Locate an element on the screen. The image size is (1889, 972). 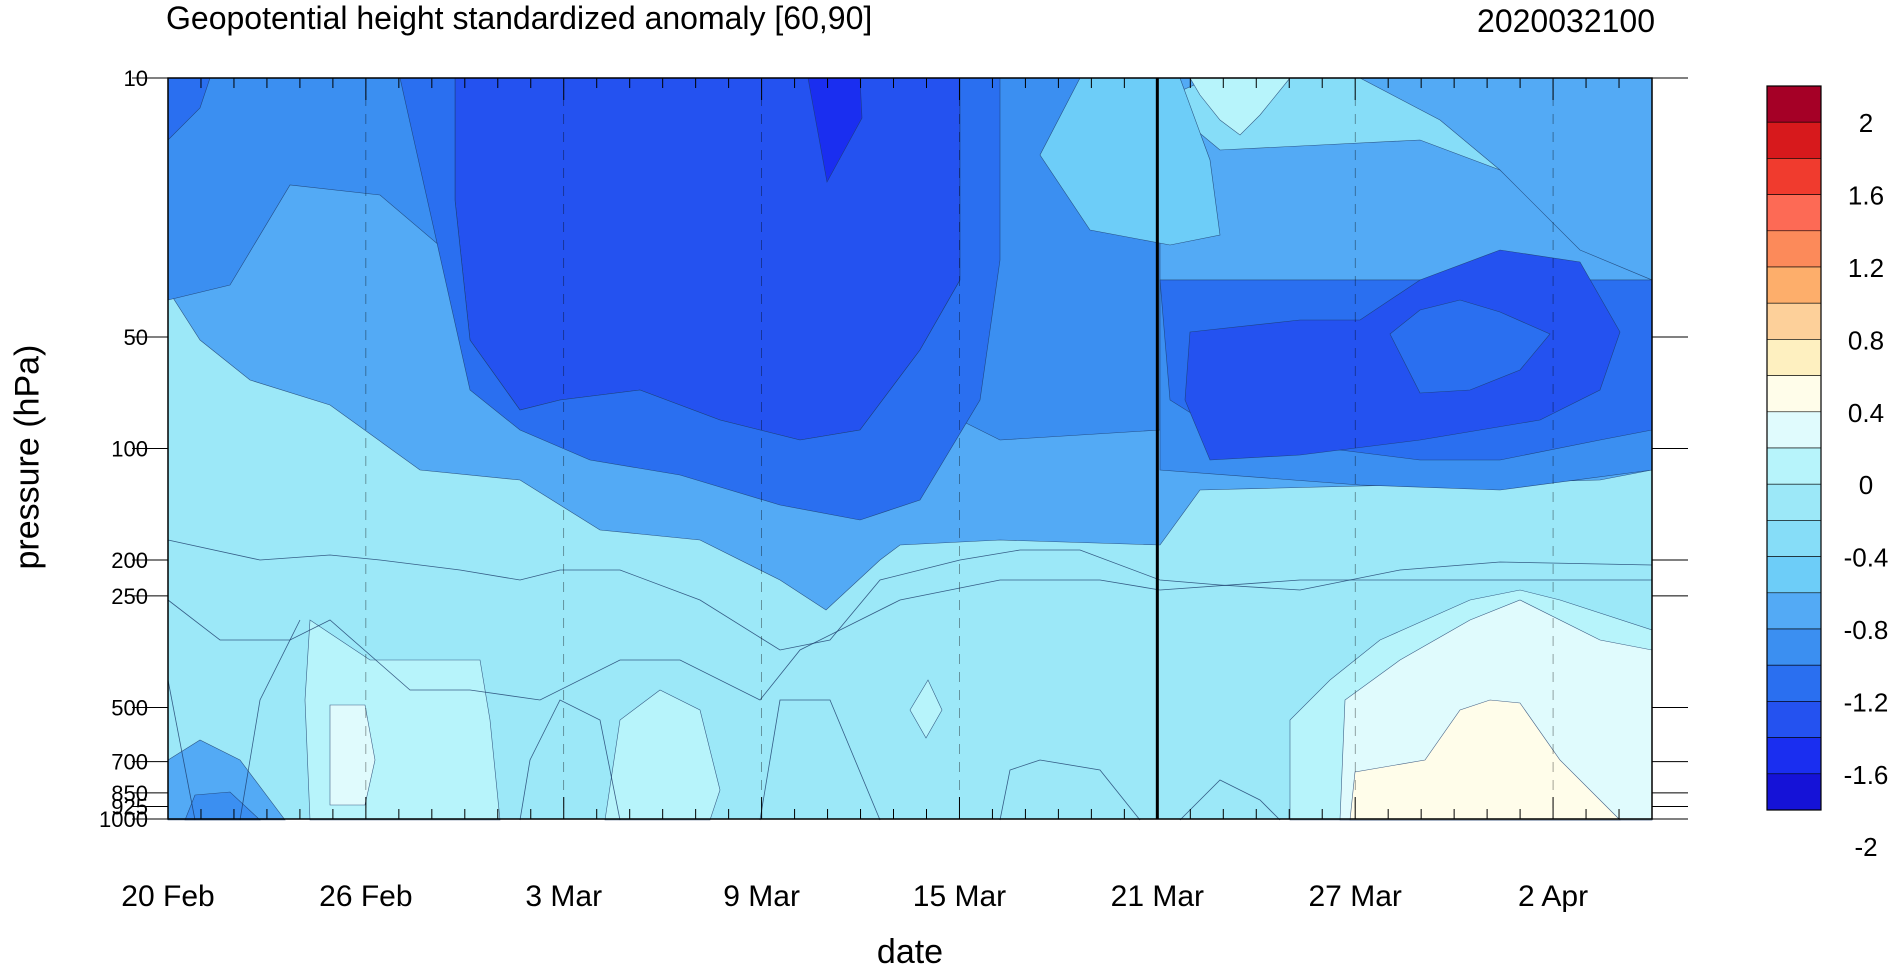
colorbar-label: -2 is located at coordinates (1865, 847).